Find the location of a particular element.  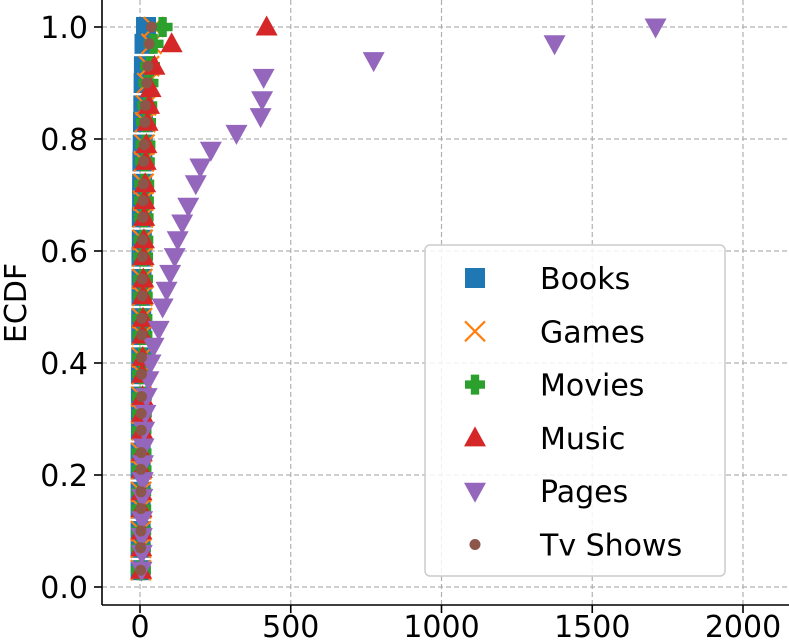

legend-label: Tv Shows is located at coordinates (610, 546).